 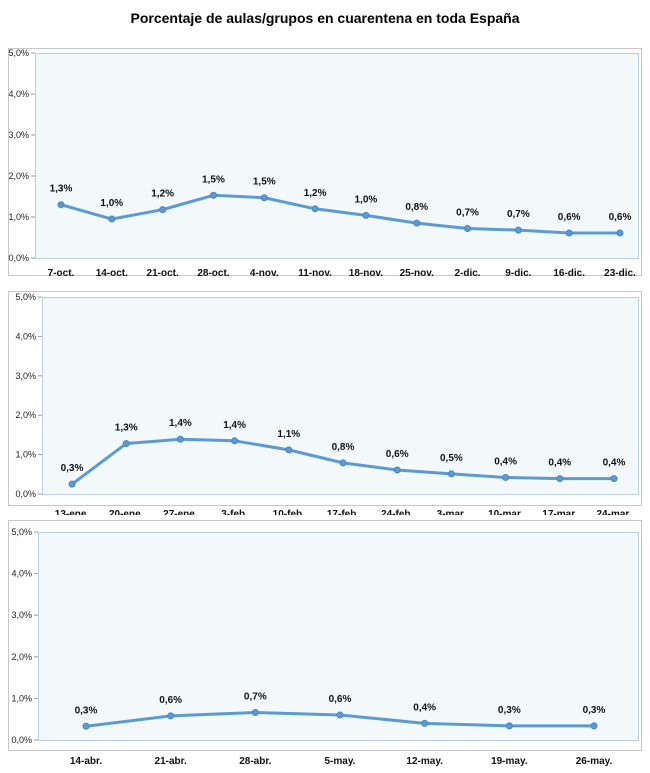 I want to click on x-tick-label: 10-mar., so click(x=505, y=512).